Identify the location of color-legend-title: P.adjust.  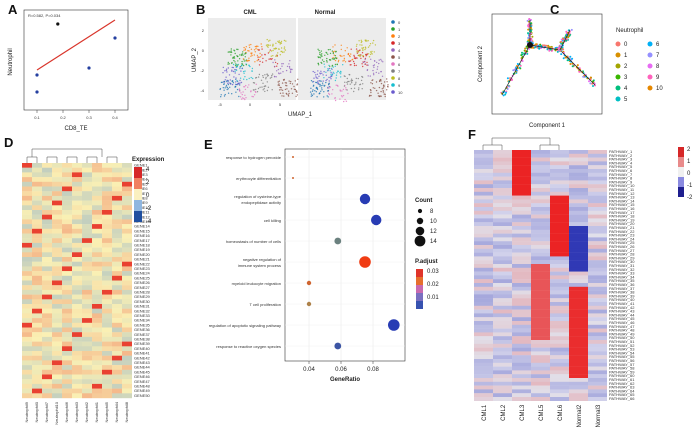
(426, 262).